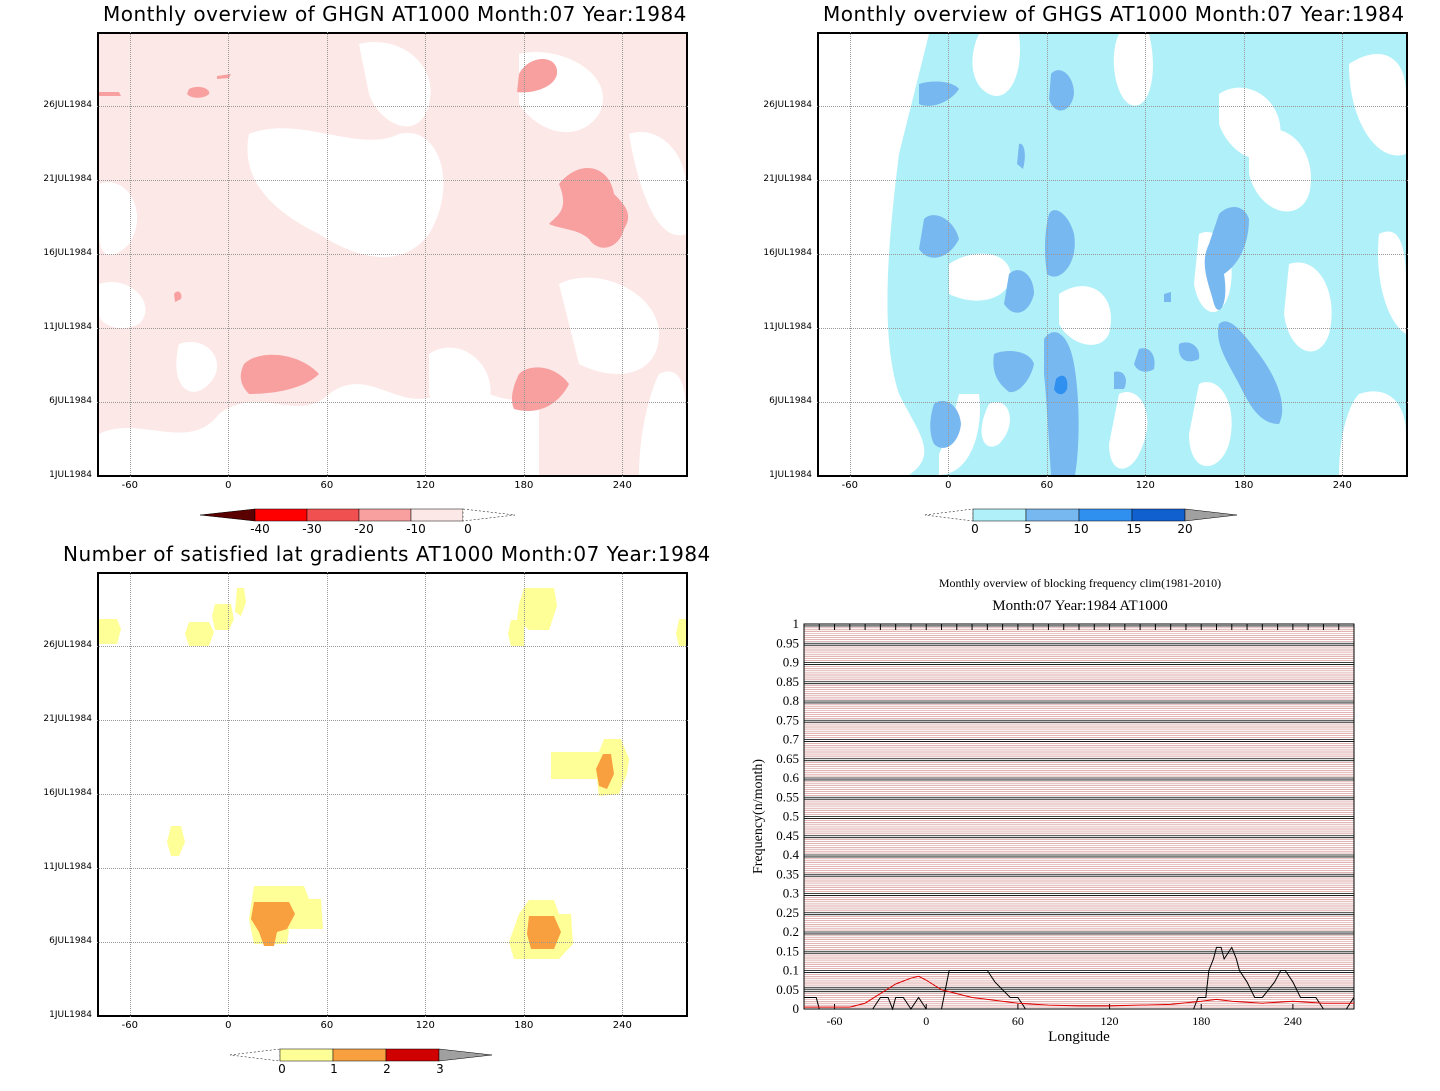 Image resolution: width=1440 pixels, height=1091 pixels. What do you see at coordinates (791, 893) in the screenshot?
I see `y-tick-label: 0.3` at bounding box center [791, 893].